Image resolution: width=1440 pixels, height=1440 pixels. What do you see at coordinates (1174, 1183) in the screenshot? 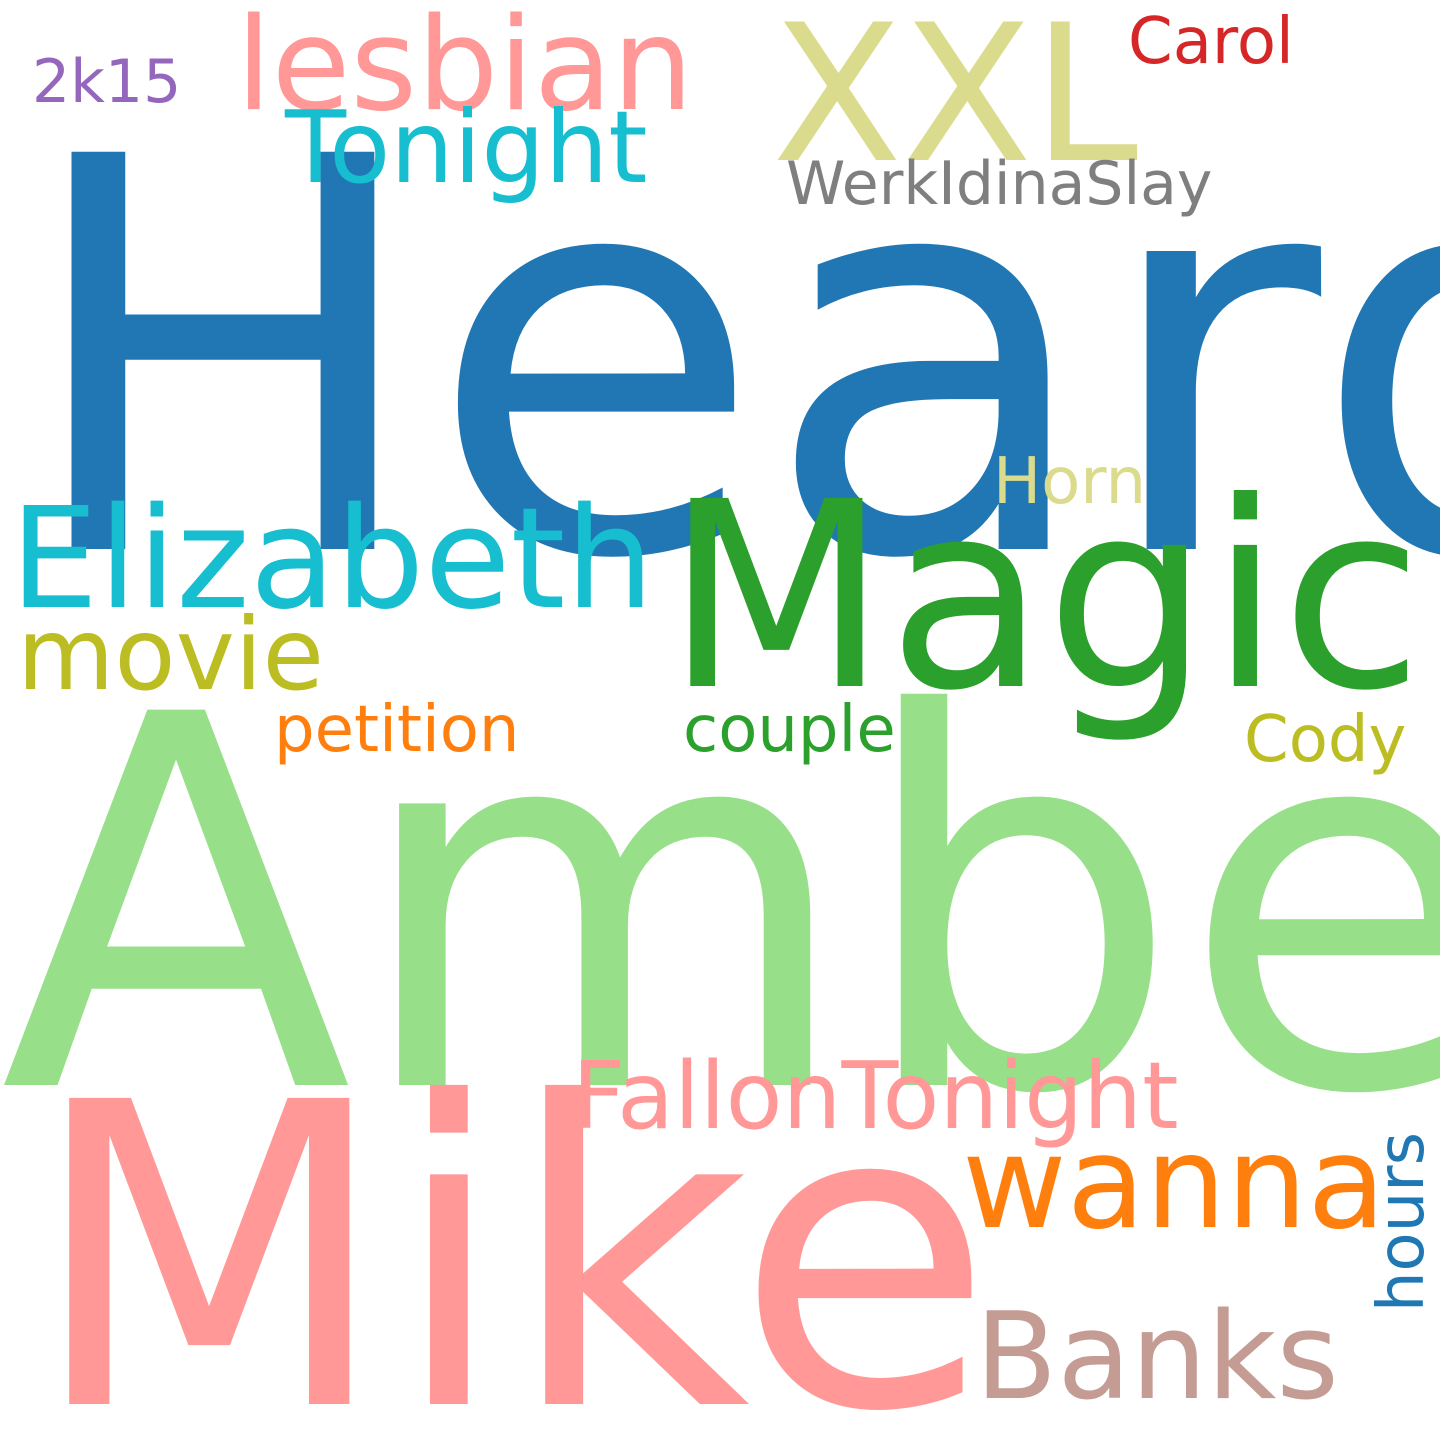
I see `word-wanna: wanna` at bounding box center [1174, 1183].